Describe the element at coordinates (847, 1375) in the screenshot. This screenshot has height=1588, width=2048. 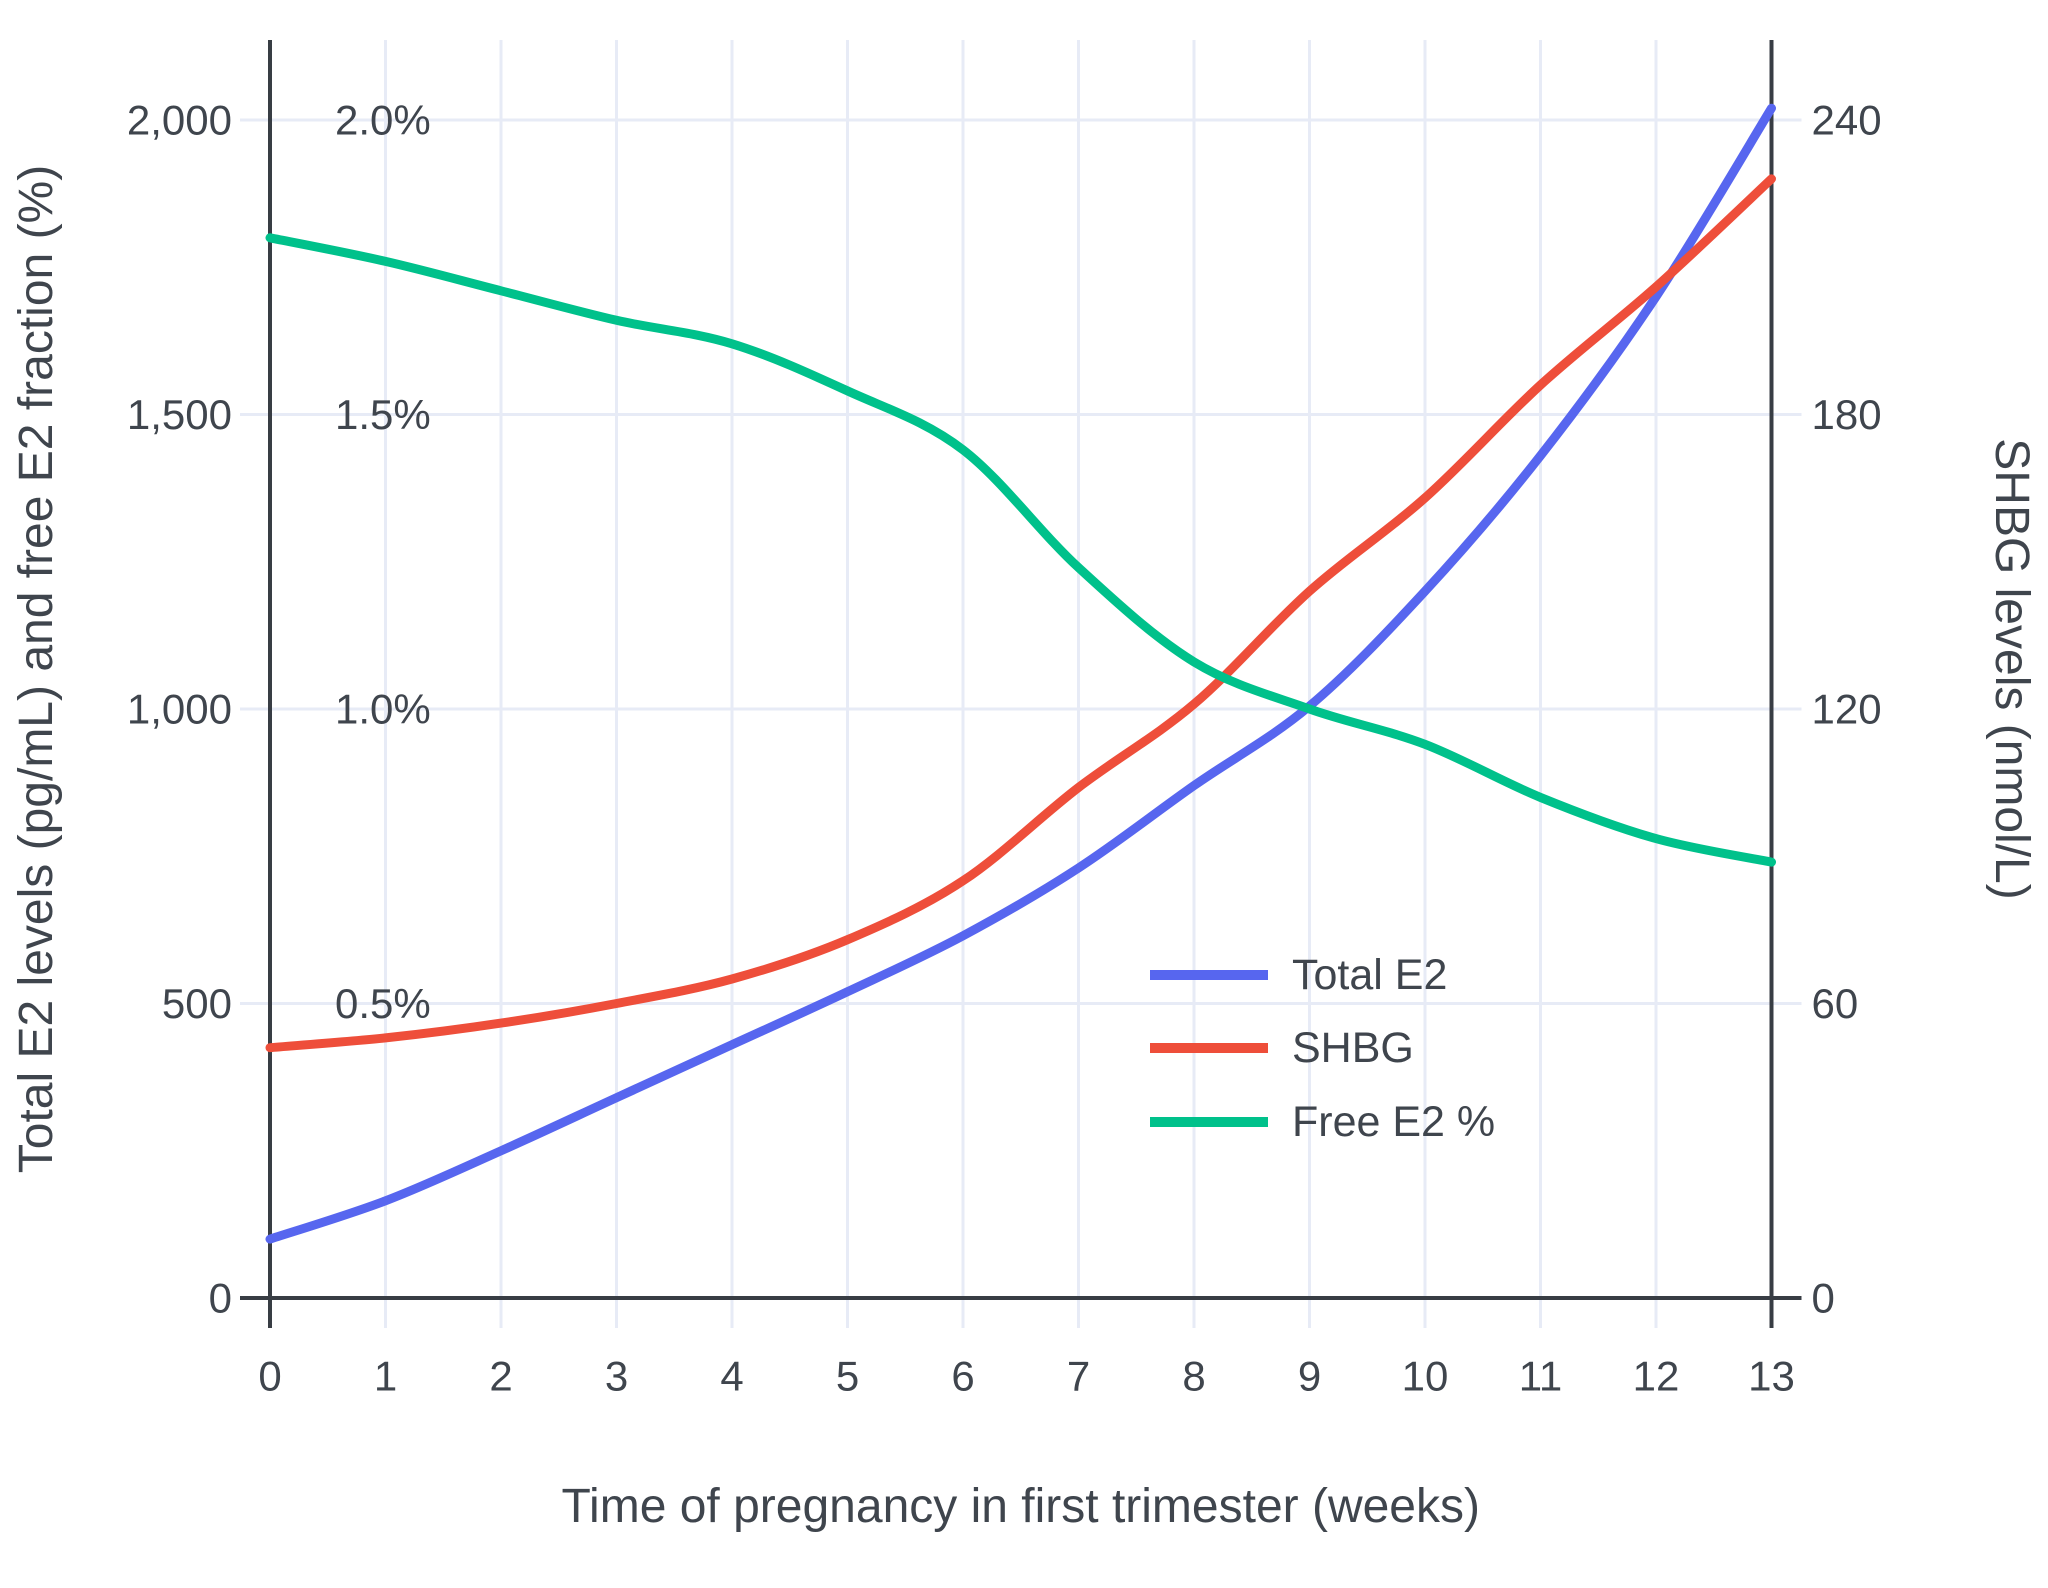
I see `x-axis-tick-label: 5` at that location.